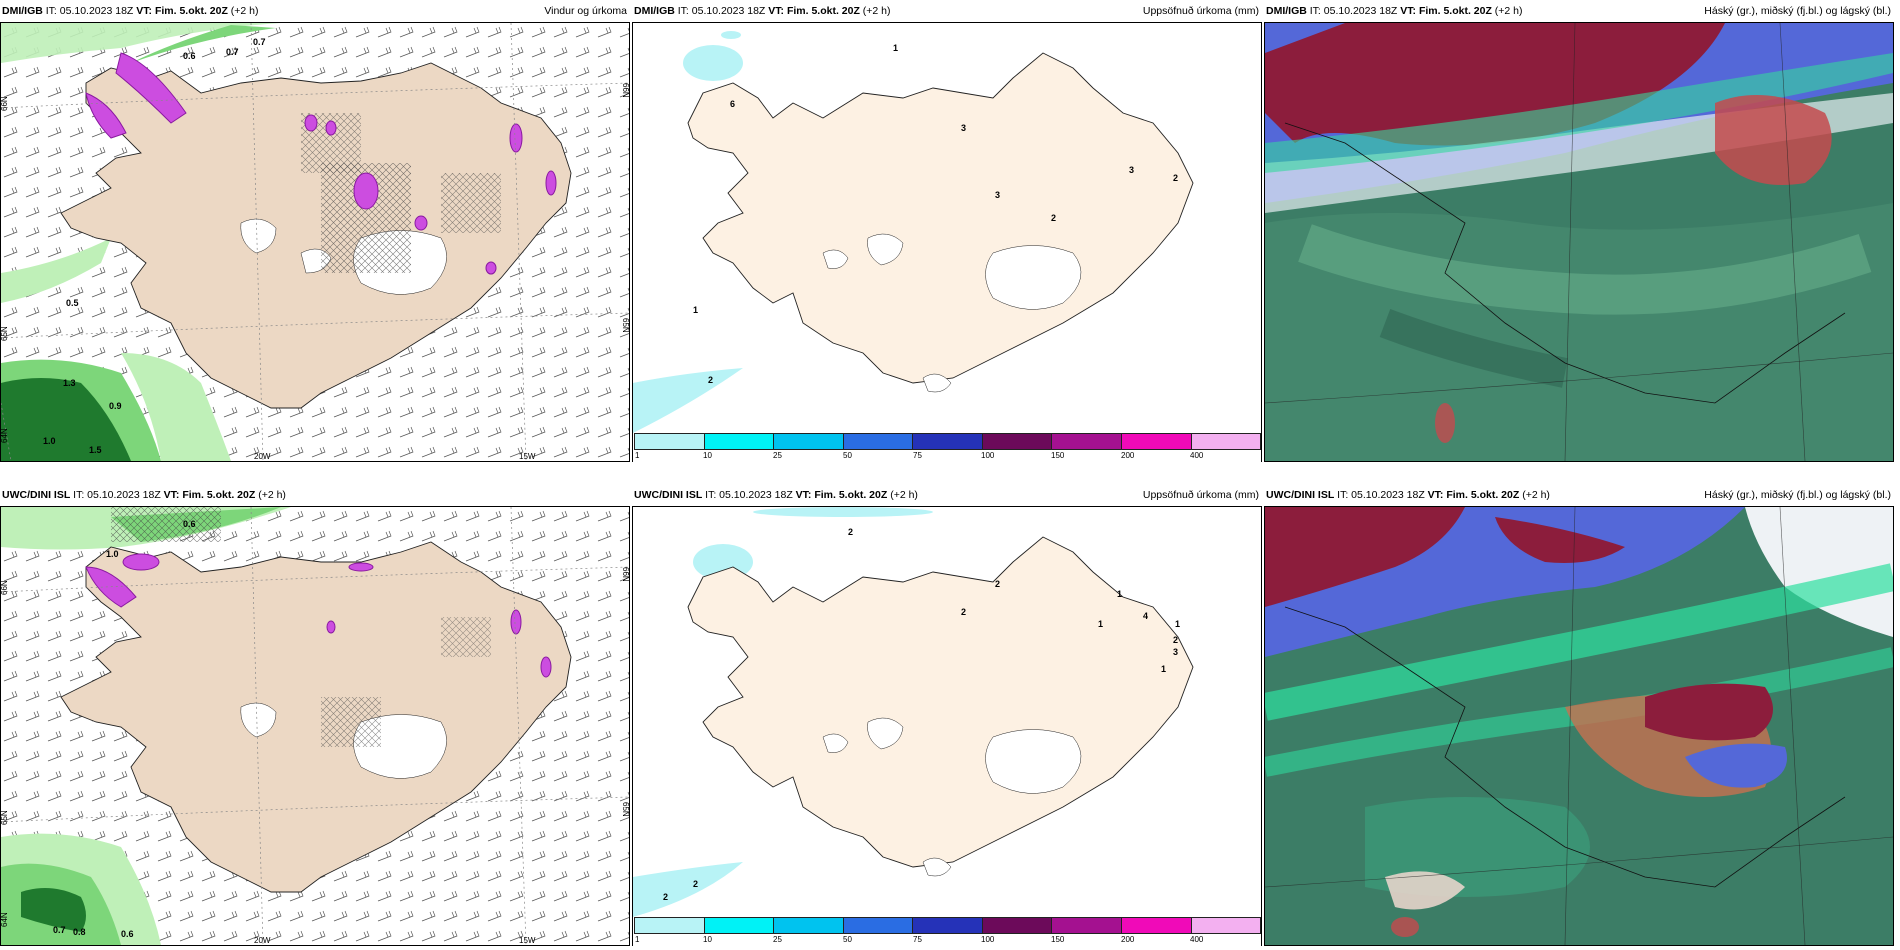 The width and height of the screenshot is (1900, 950). What do you see at coordinates (947, 925) in the screenshot?
I see `legend-color-bar` at bounding box center [947, 925].